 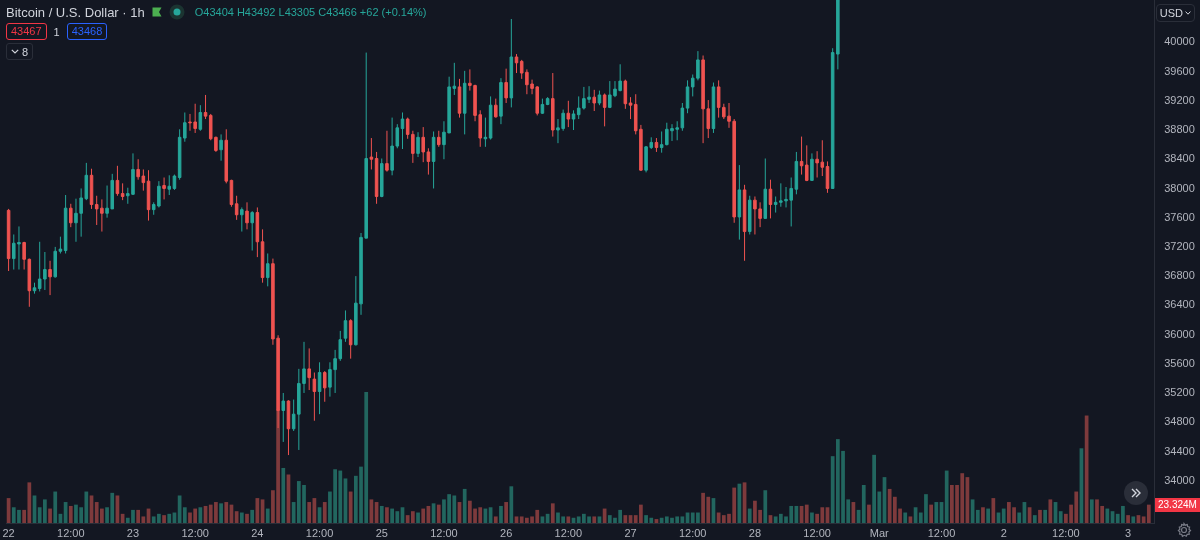 I want to click on y-tick-label: 39600, so click(x=1179, y=70).